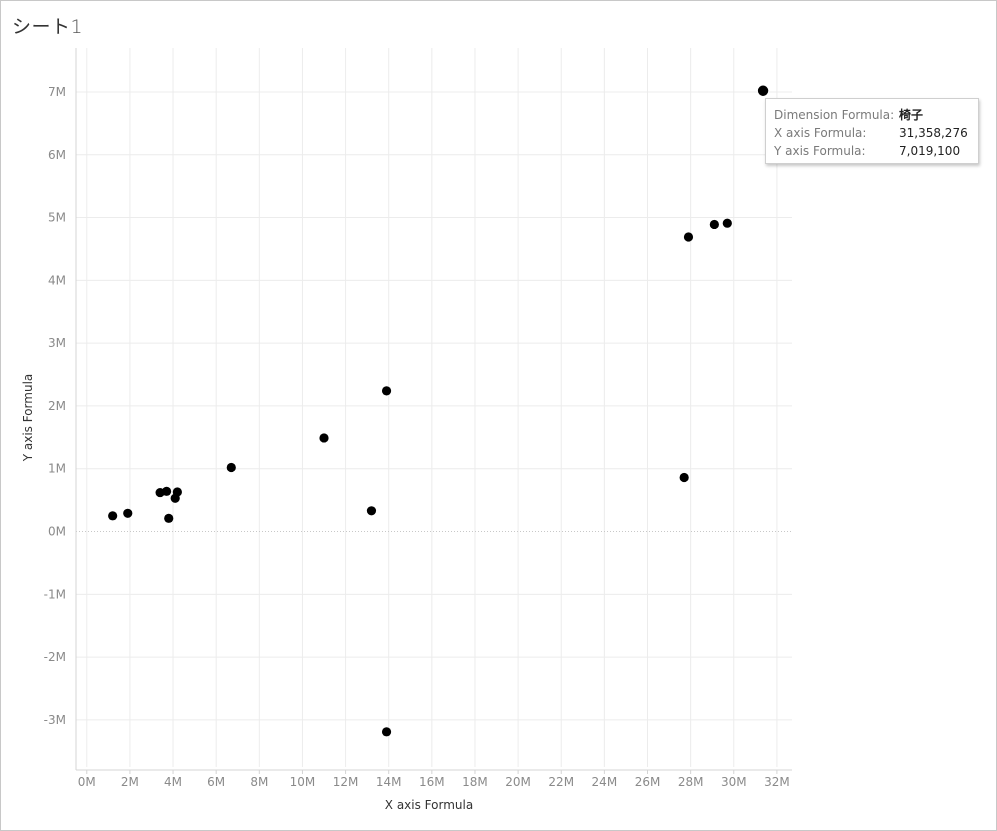  What do you see at coordinates (605, 782) in the screenshot?
I see `x-tick-label: 24M` at bounding box center [605, 782].